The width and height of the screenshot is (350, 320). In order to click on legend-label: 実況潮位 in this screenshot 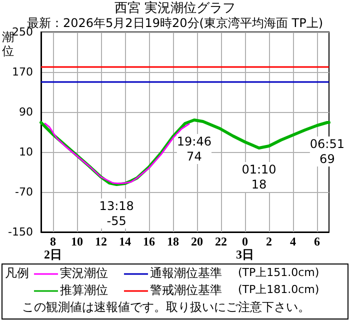, I will do `click(84, 273)`.